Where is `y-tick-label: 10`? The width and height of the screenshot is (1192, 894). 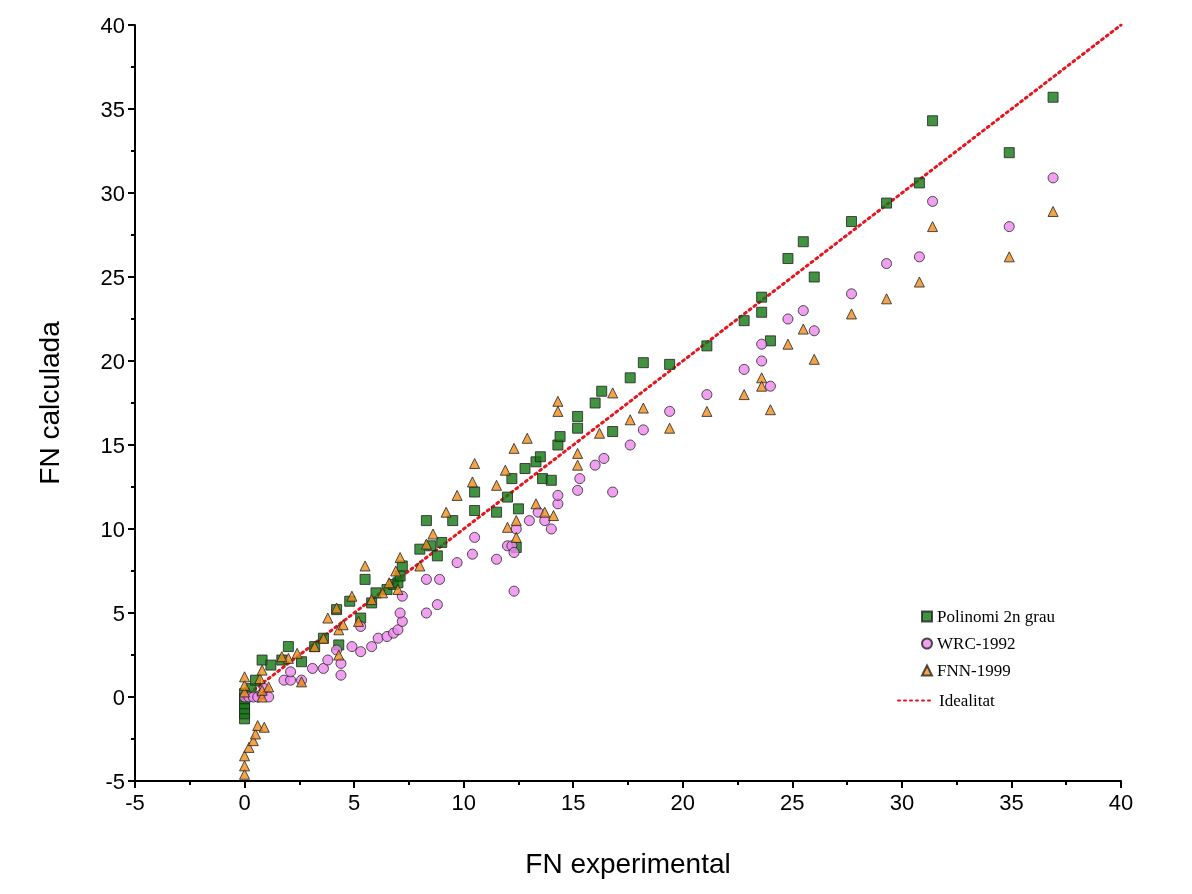
y-tick-label: 10 is located at coordinates (112, 529).